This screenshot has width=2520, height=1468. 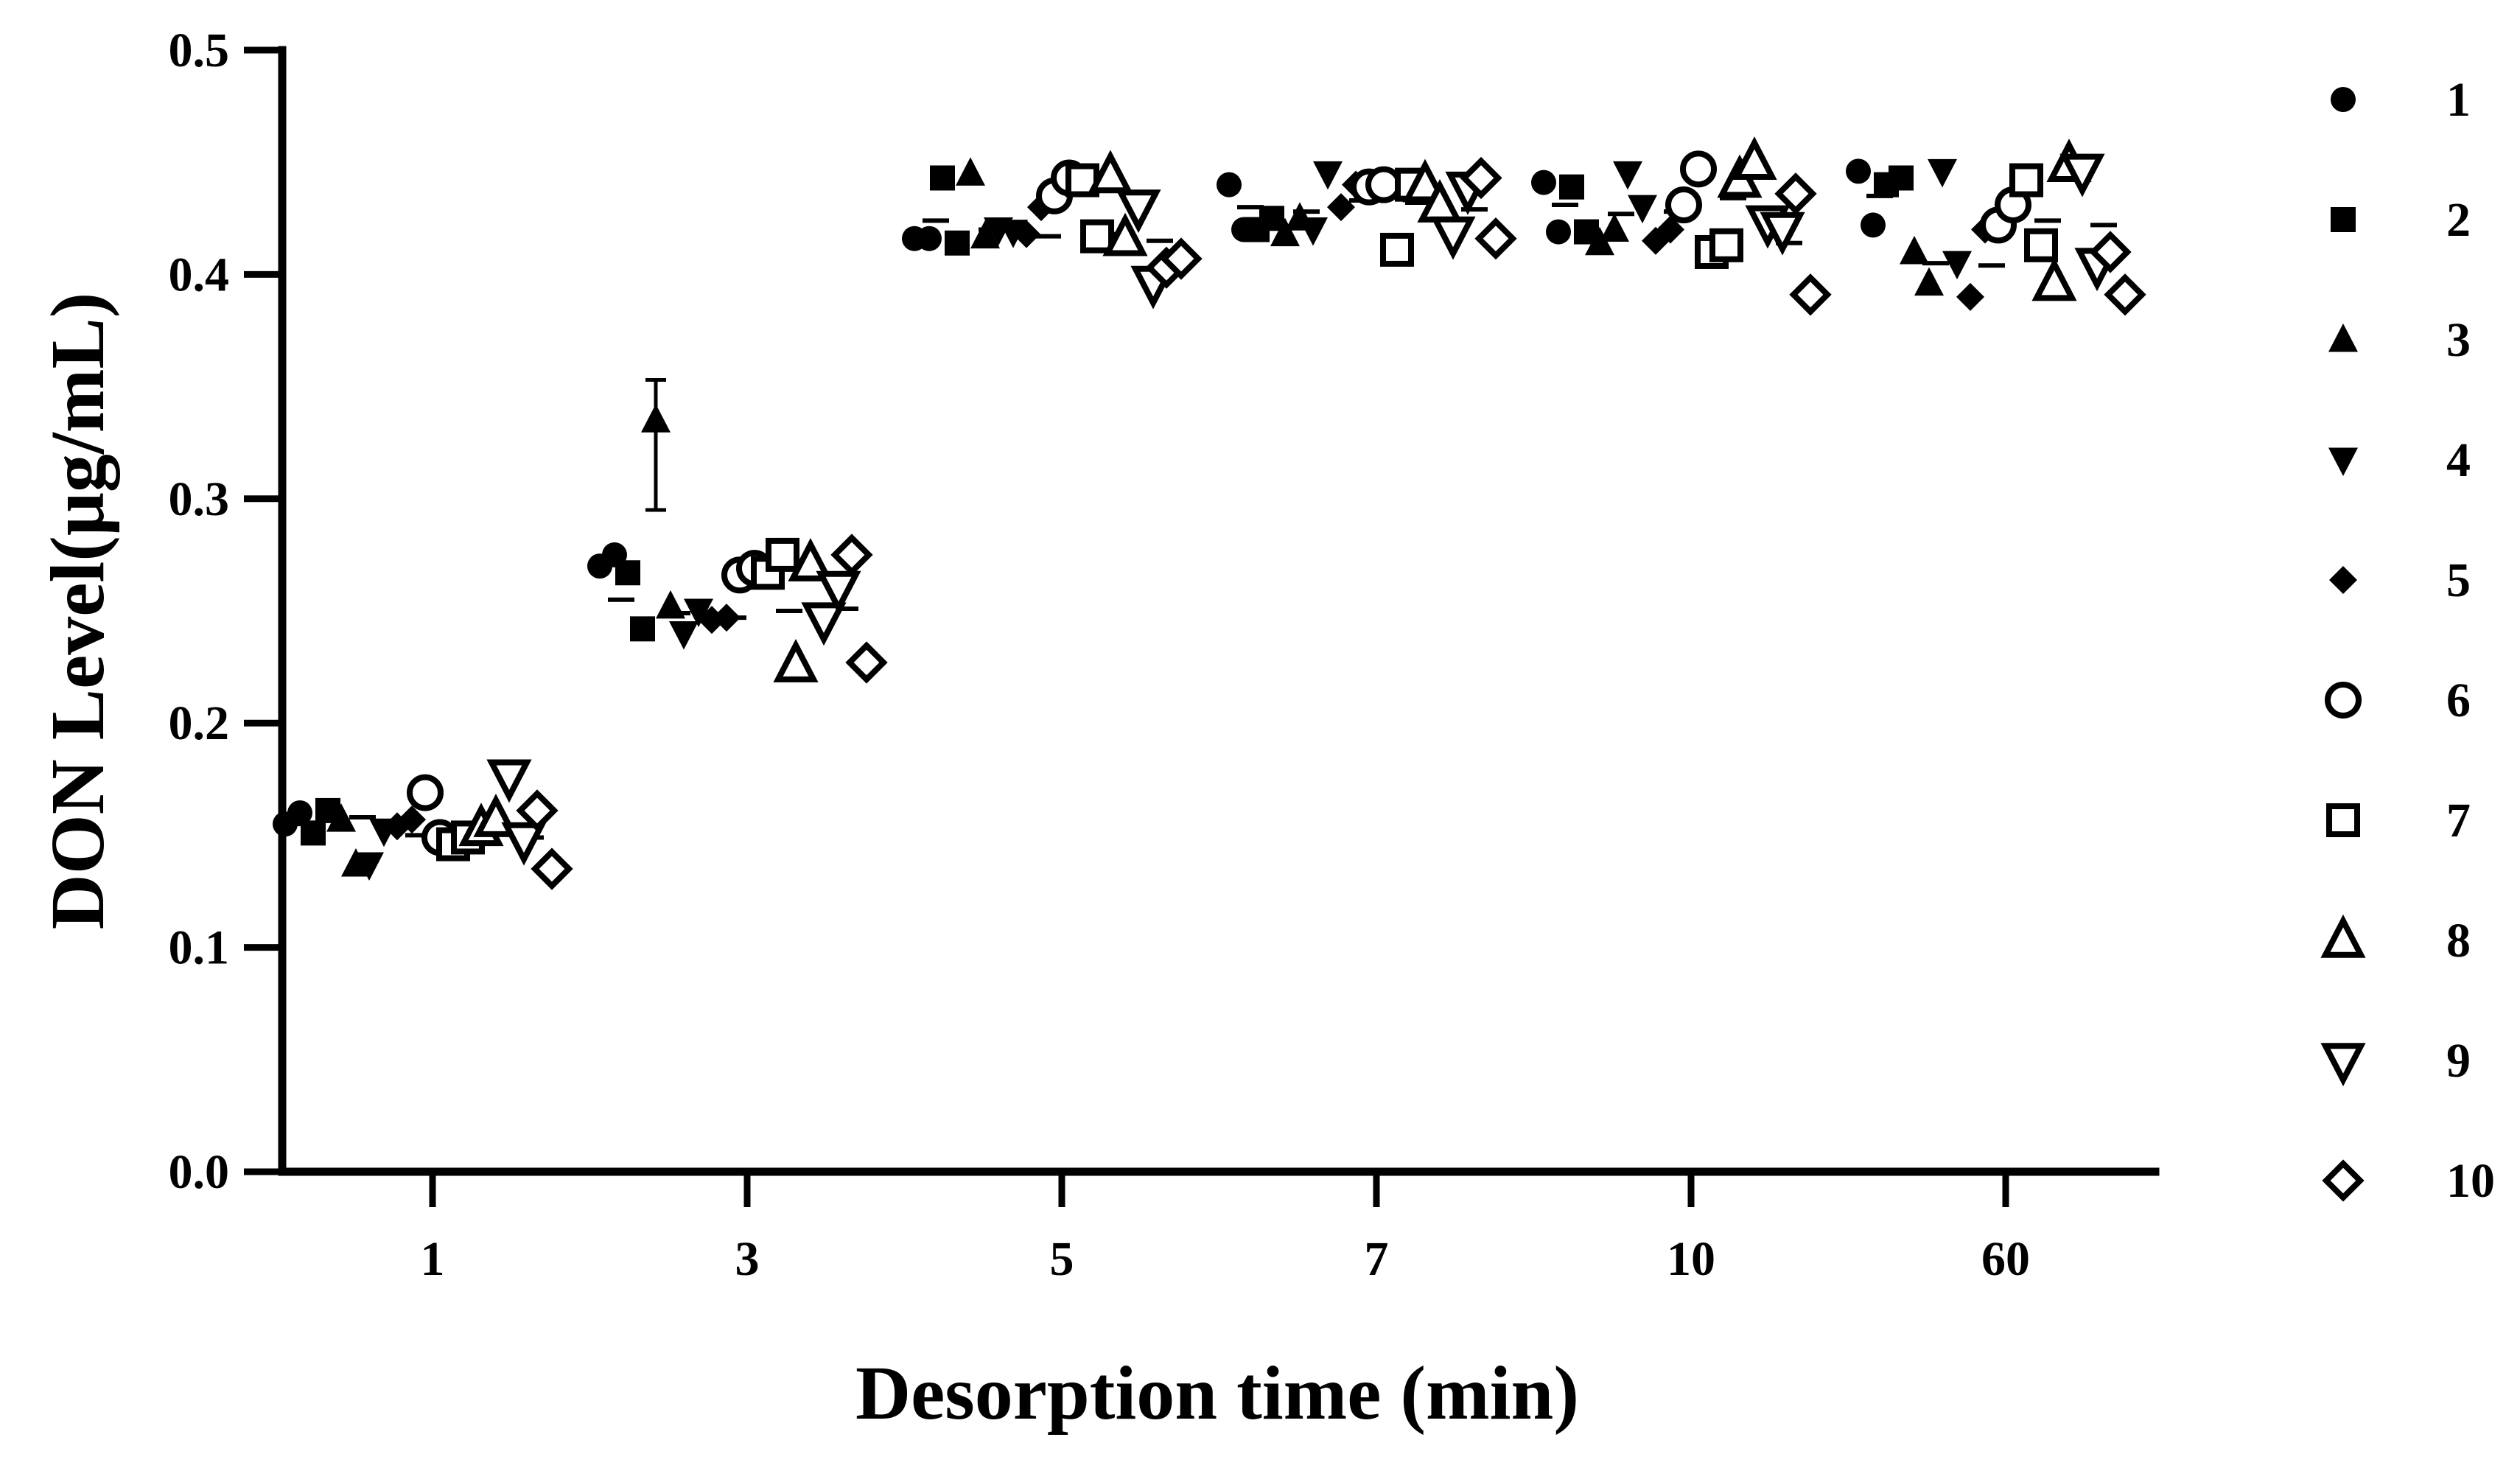 I want to click on y-tick-label: 0.0, so click(x=199, y=1172).